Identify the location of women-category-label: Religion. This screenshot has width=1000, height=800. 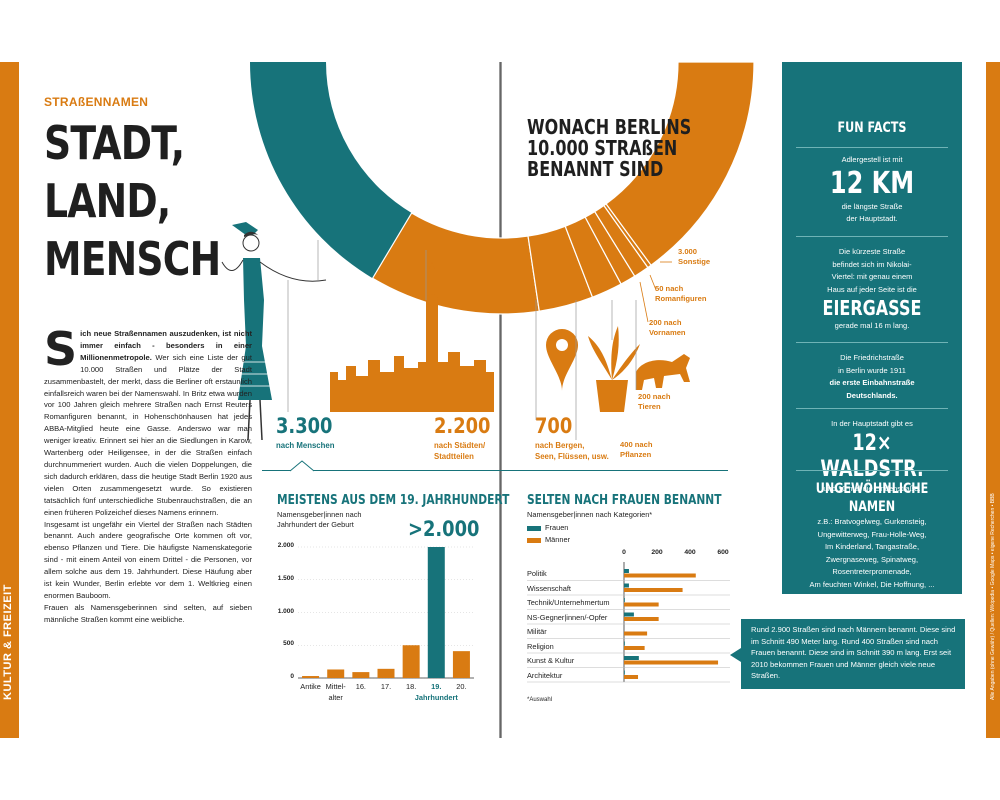
(540, 646).